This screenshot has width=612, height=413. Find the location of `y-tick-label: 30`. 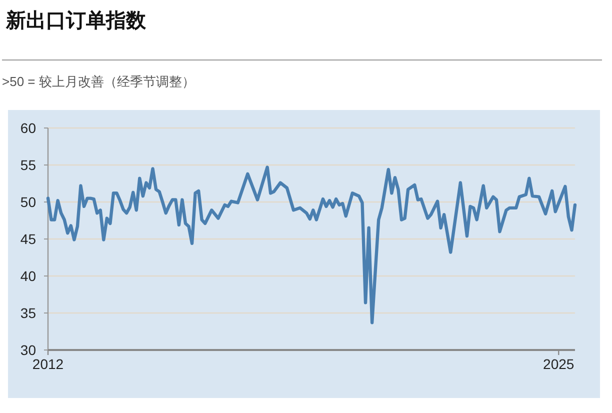

y-tick-label: 30 is located at coordinates (28, 350).